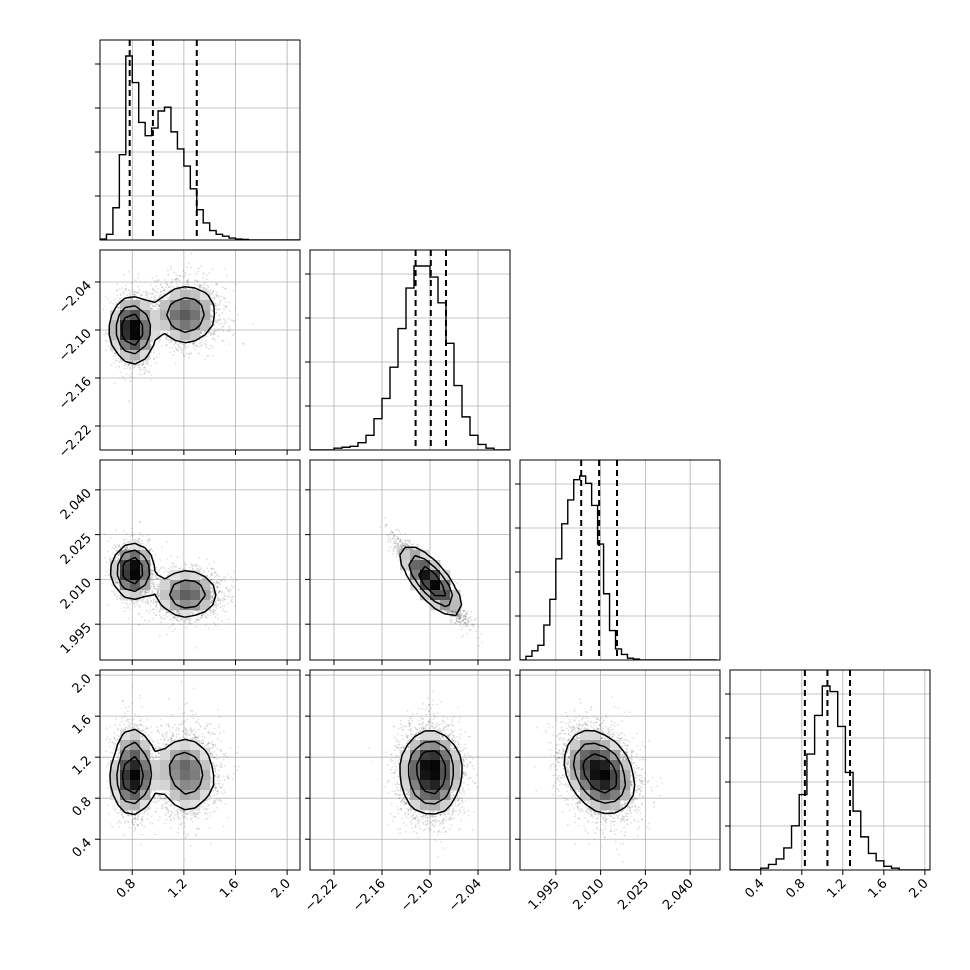 The width and height of the screenshot is (970, 970). What do you see at coordinates (795, 888) in the screenshot?
I see `x-tick-label: 0.8` at bounding box center [795, 888].